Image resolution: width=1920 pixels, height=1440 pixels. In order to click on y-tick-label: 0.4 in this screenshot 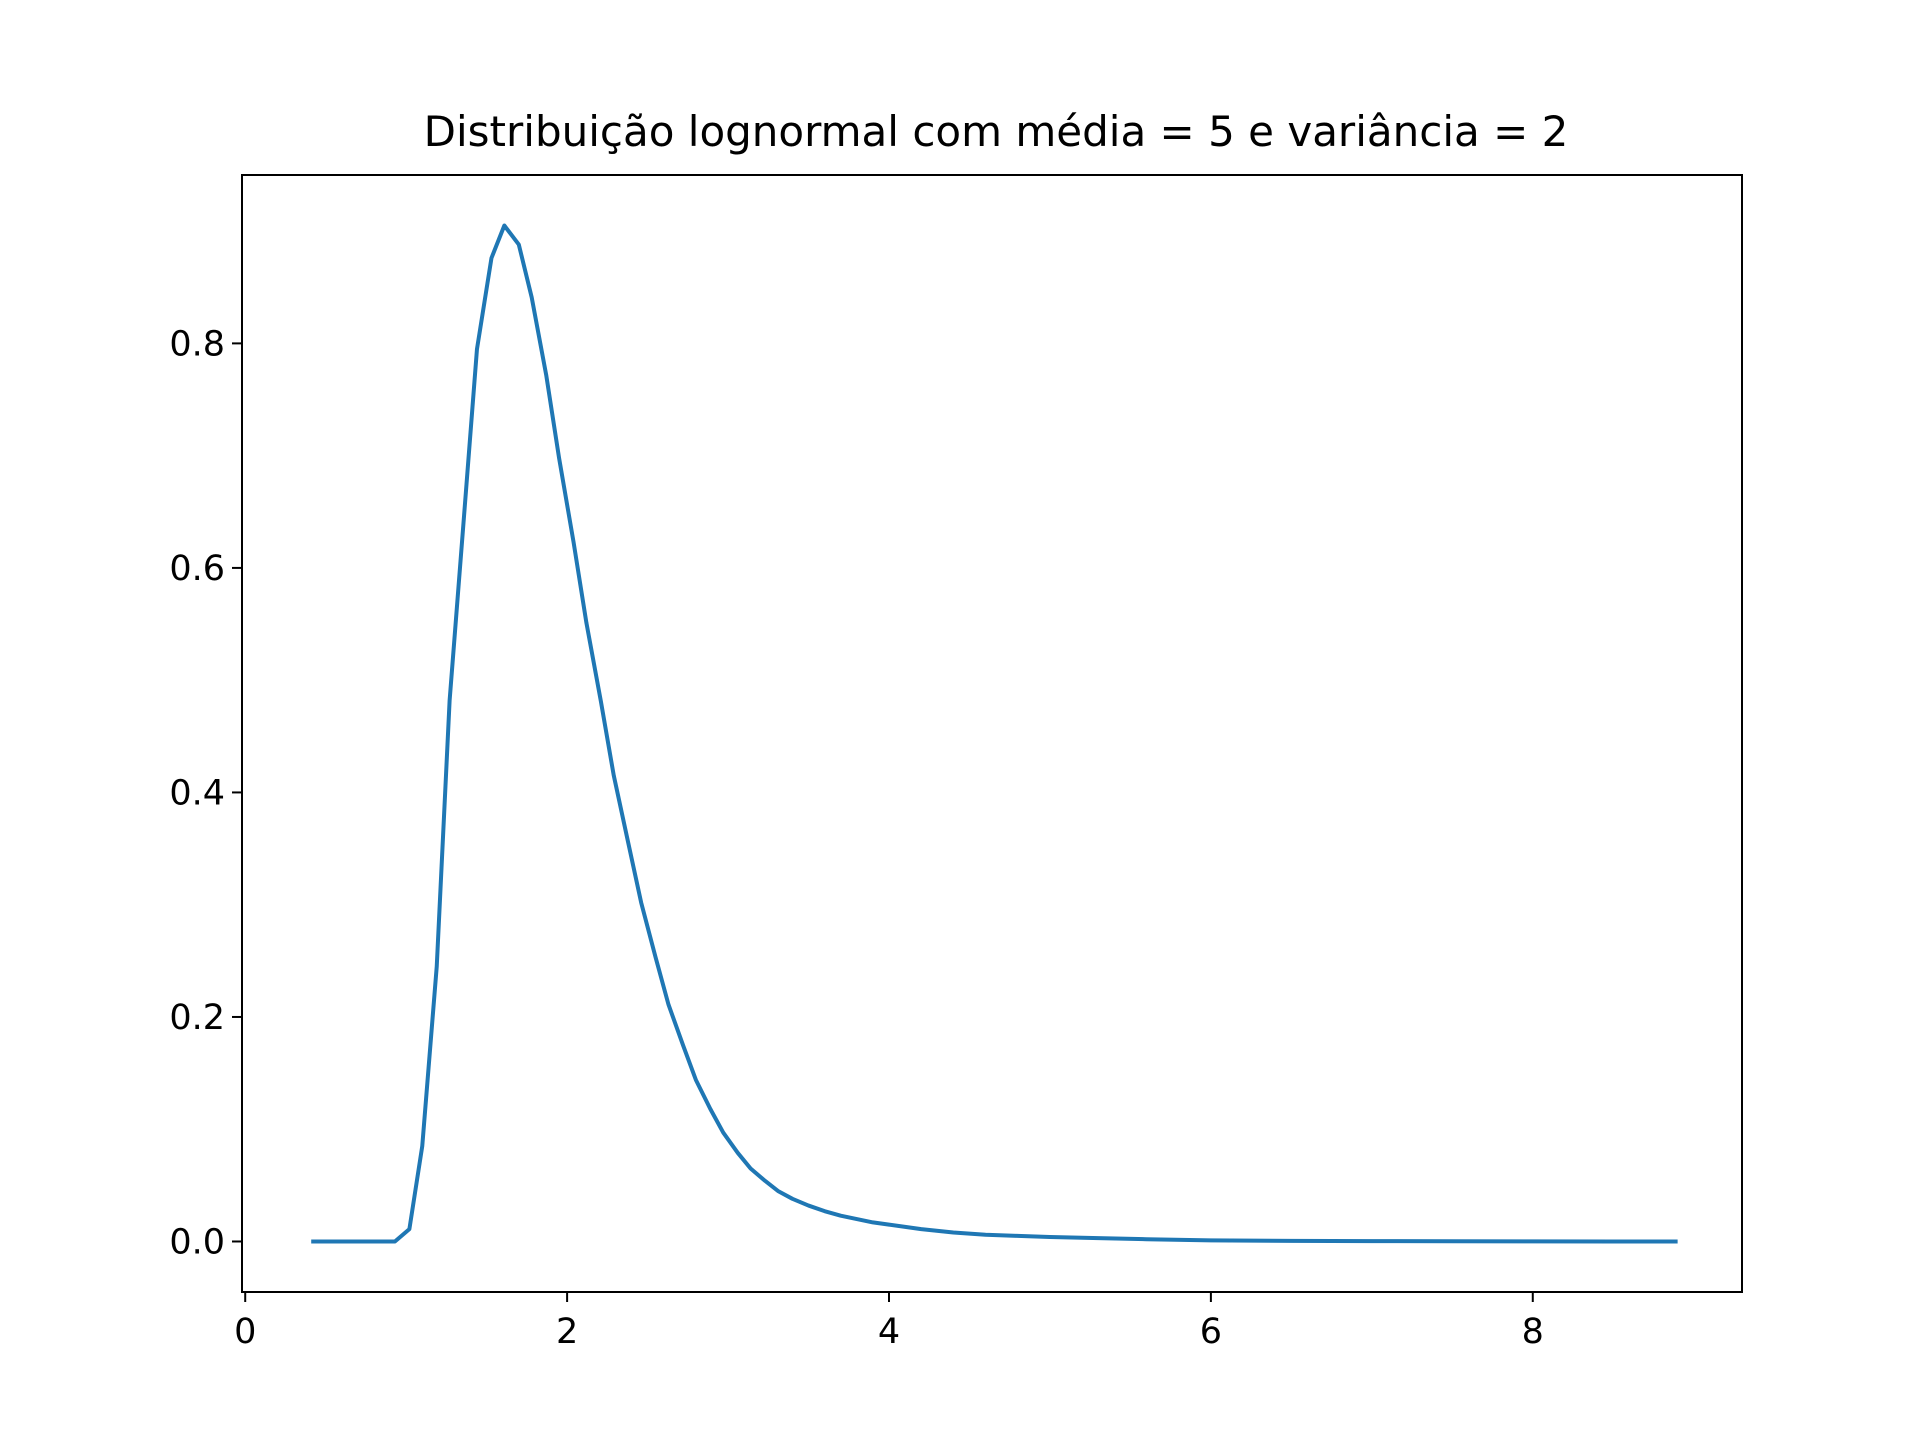, I will do `click(197, 793)`.